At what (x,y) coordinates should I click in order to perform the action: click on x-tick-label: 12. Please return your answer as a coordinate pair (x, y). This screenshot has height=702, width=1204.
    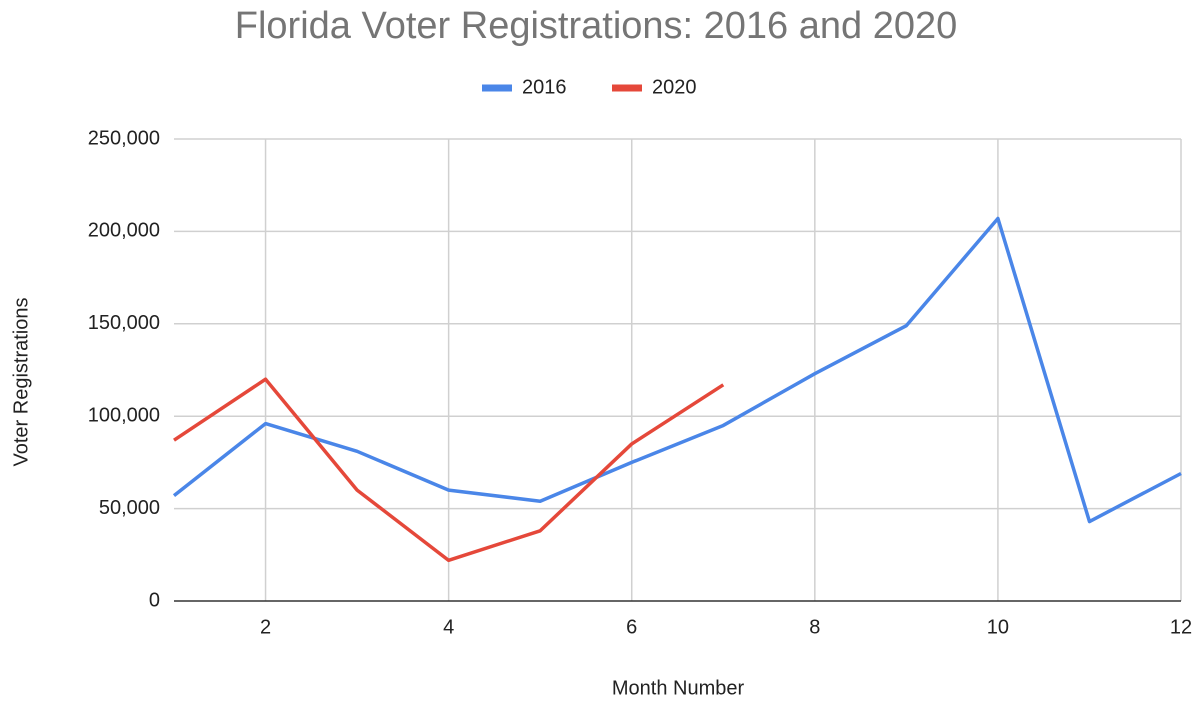
    Looking at the image, I should click on (1181, 627).